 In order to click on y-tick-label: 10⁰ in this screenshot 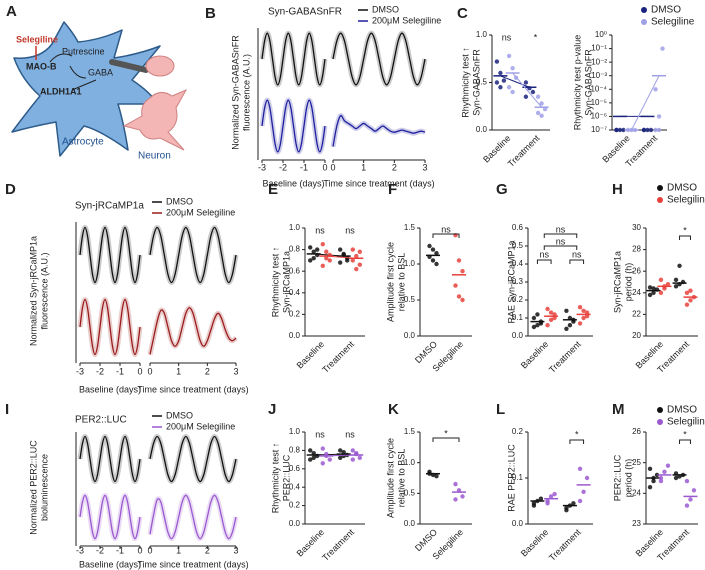, I will do `click(601, 34)`.